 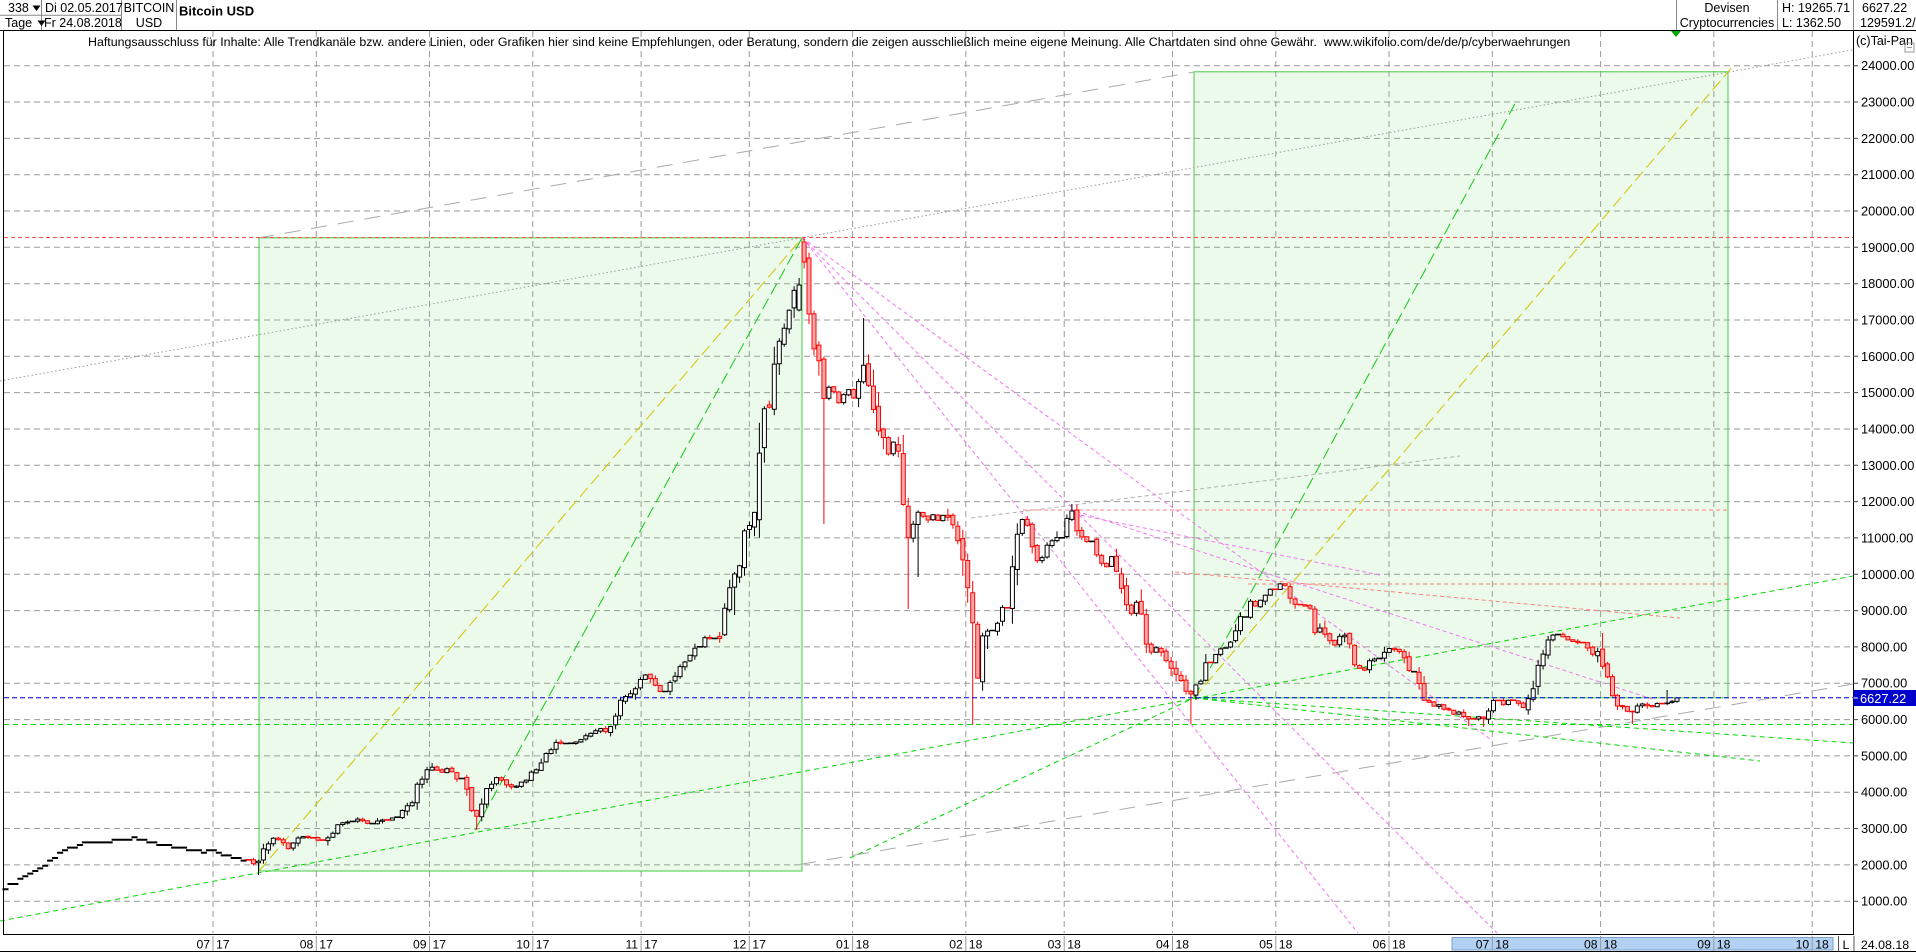 I want to click on svg-text: 12, so click(x=740, y=945).